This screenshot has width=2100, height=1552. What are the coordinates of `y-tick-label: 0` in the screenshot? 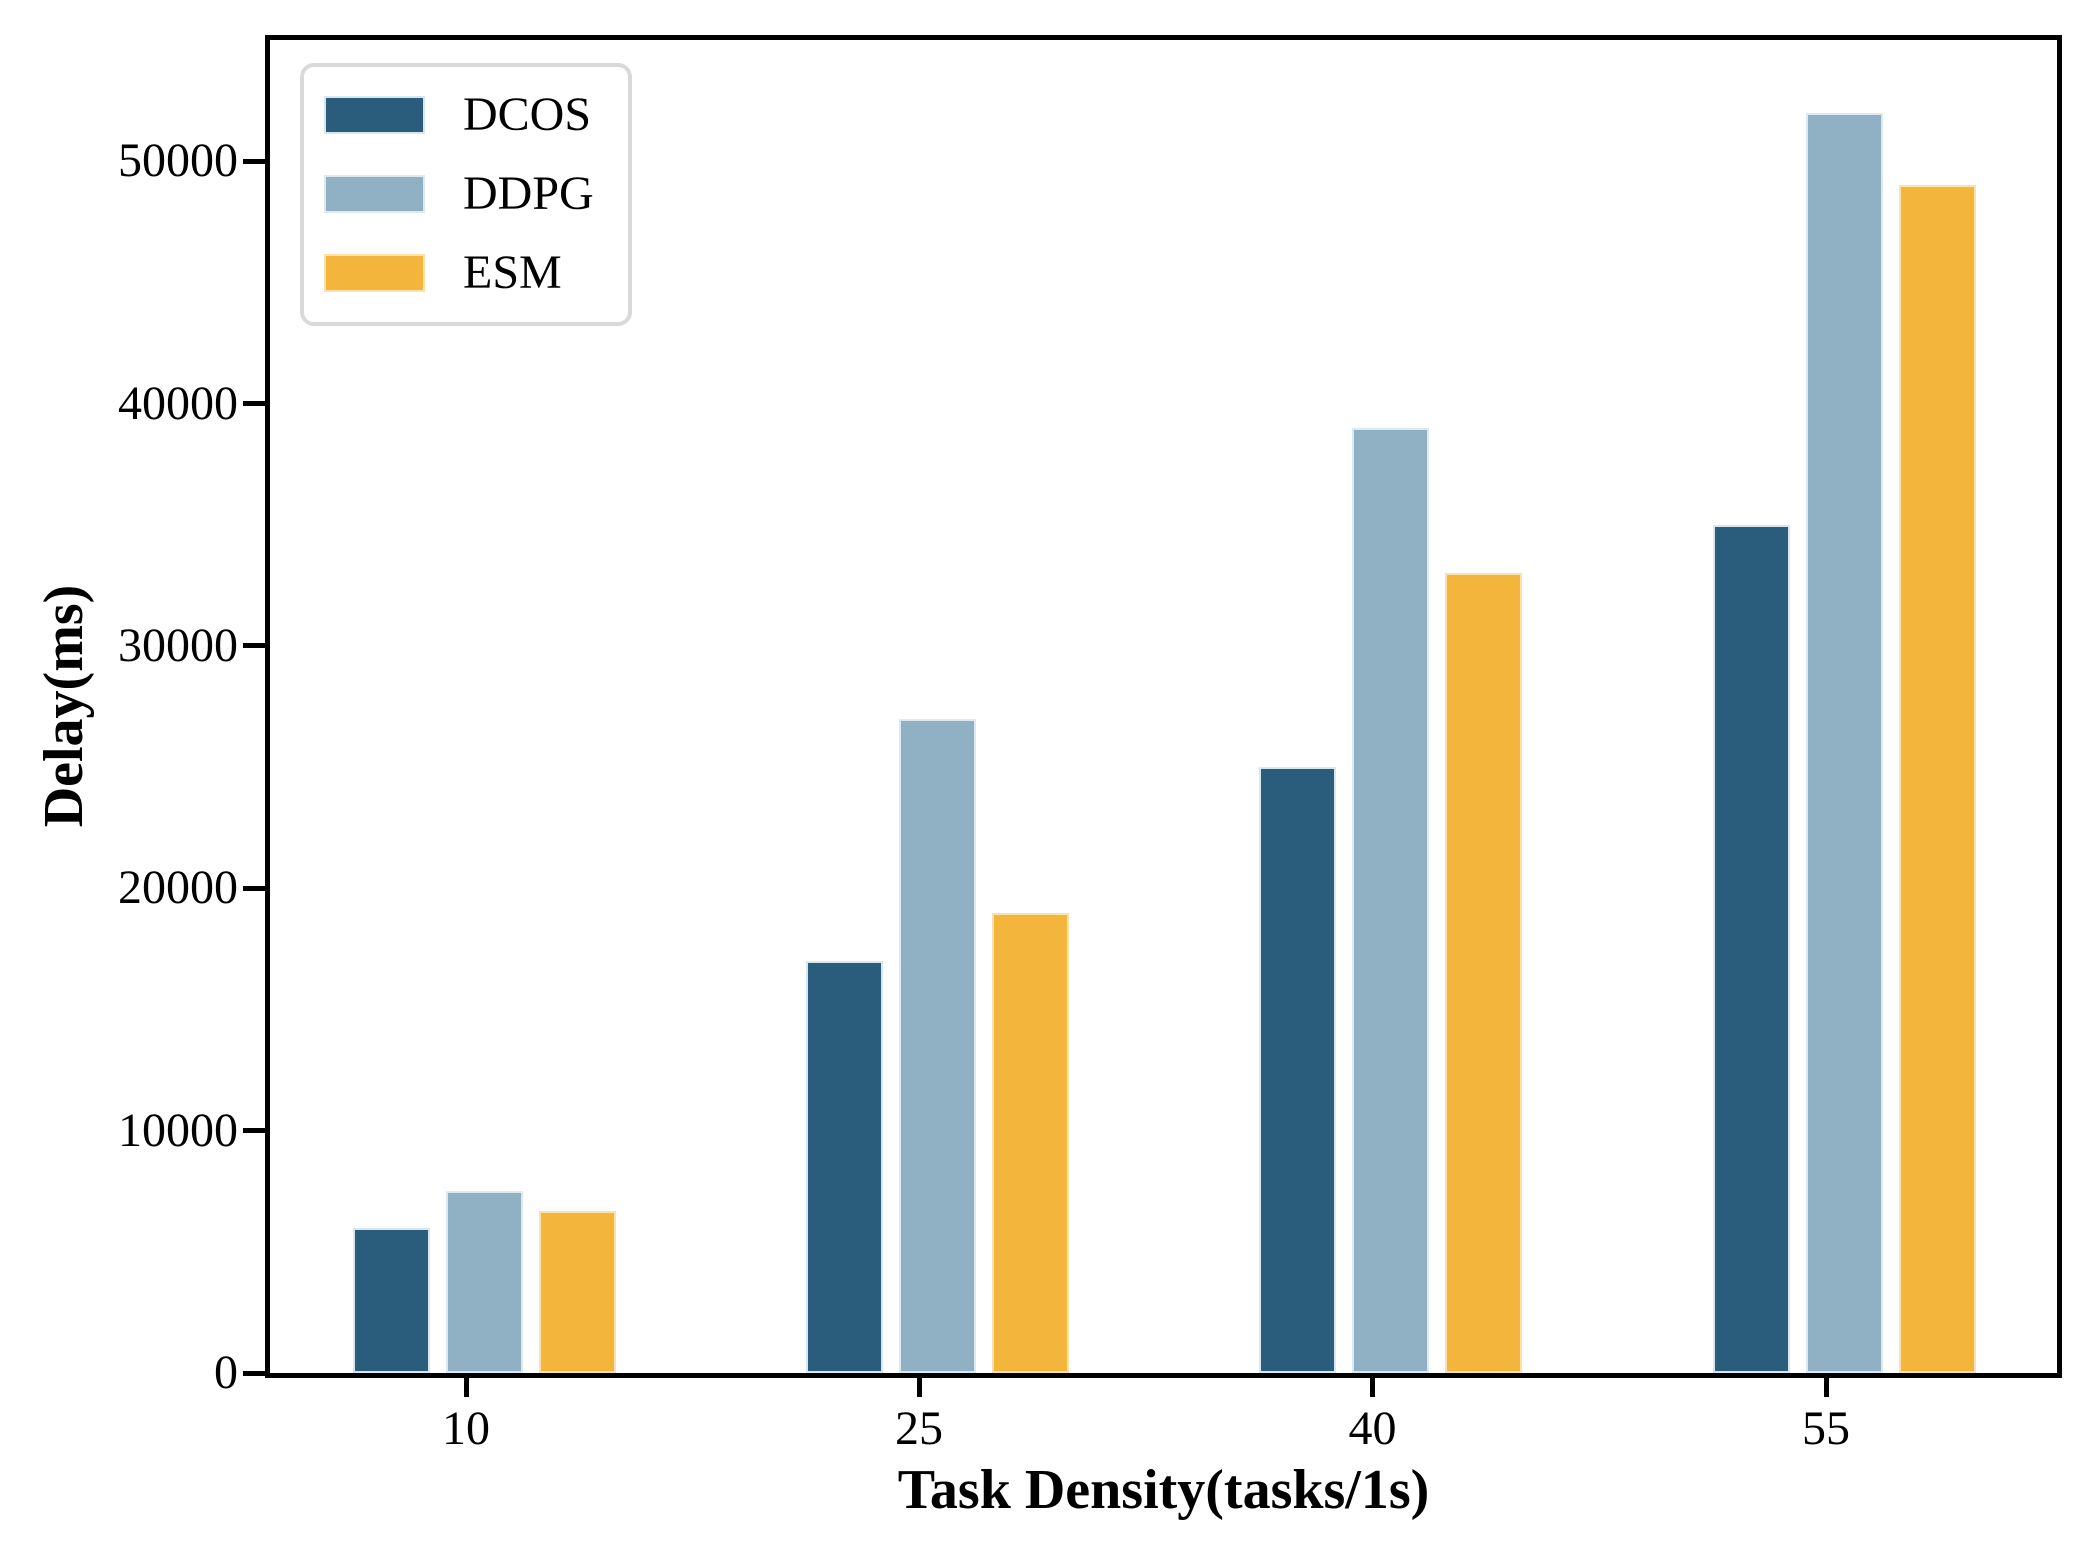 It's located at (226, 1372).